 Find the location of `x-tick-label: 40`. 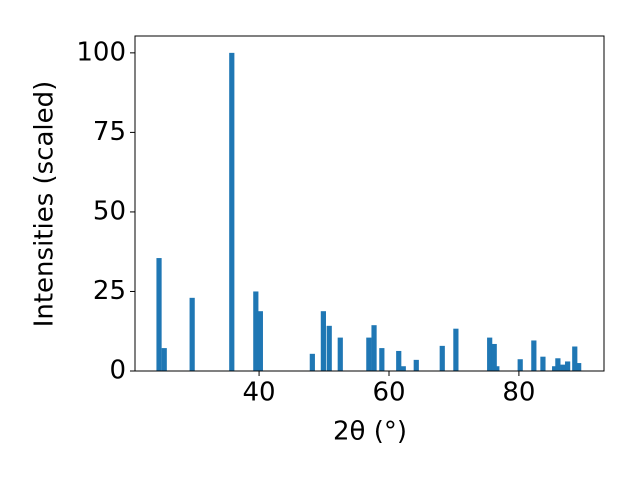

x-tick-label: 40 is located at coordinates (259, 393).